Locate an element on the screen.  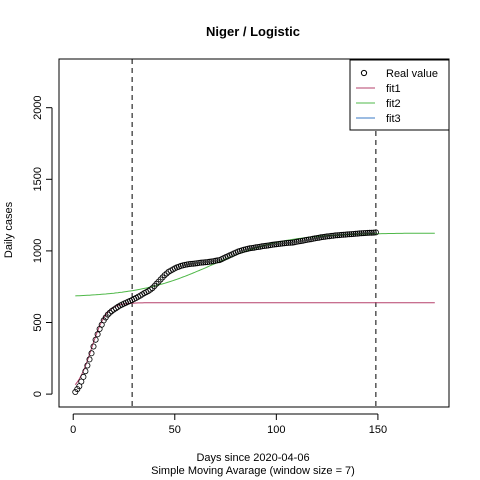
x-tick-label: 100 is located at coordinates (276, 430).